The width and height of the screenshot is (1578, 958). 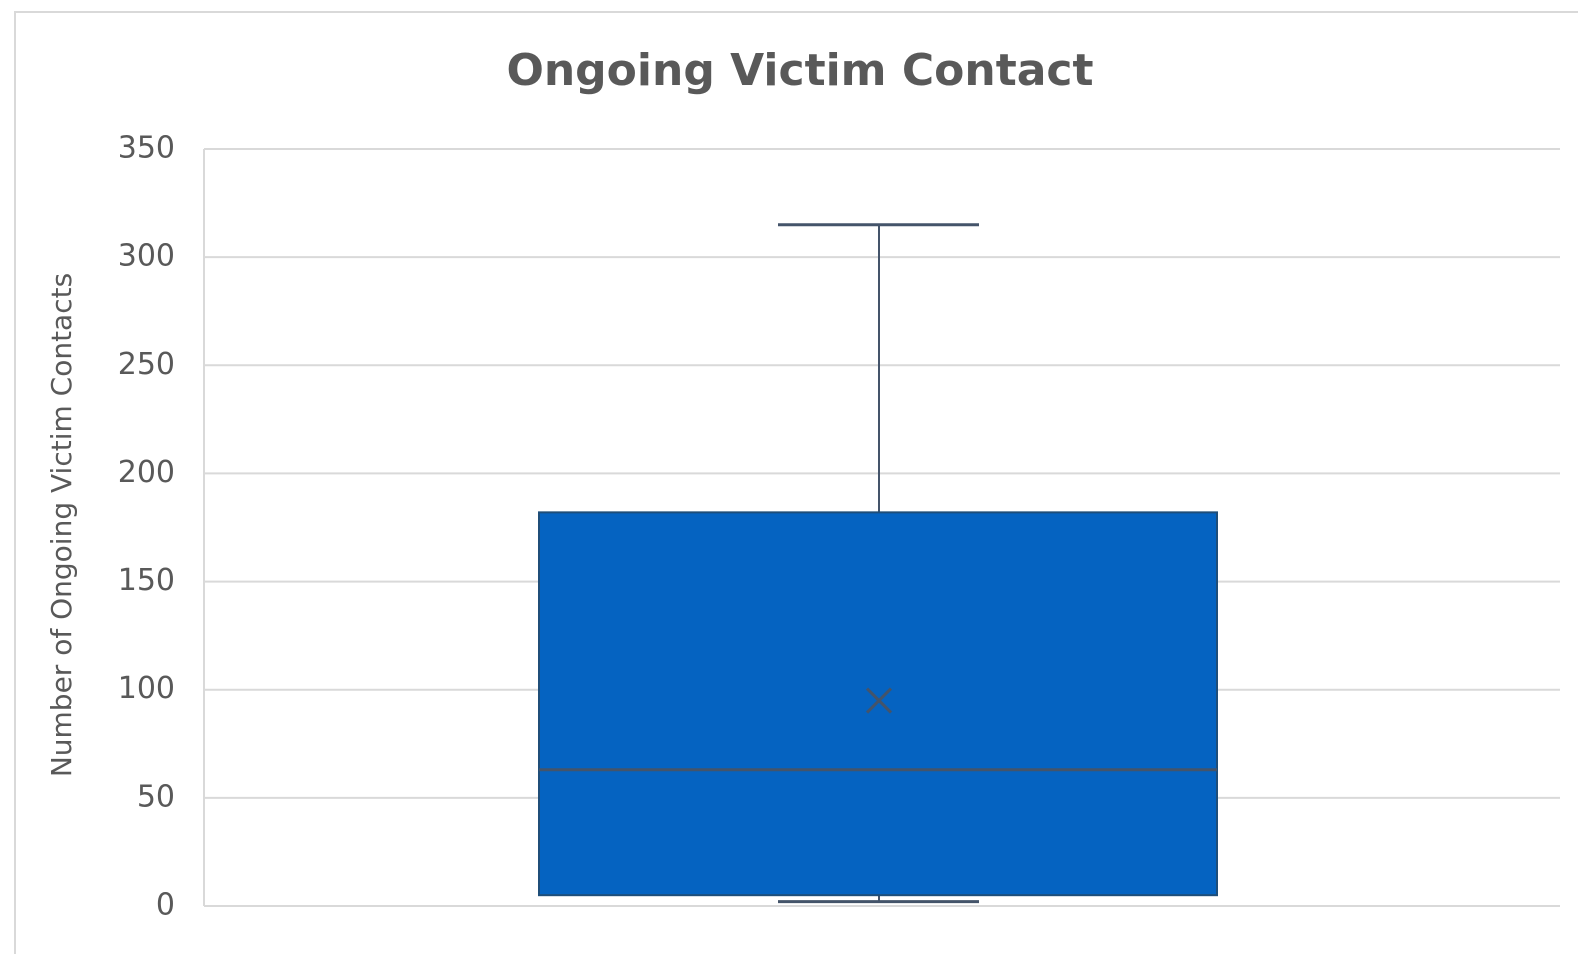 I want to click on y-tick-label: 200, so click(x=146, y=472).